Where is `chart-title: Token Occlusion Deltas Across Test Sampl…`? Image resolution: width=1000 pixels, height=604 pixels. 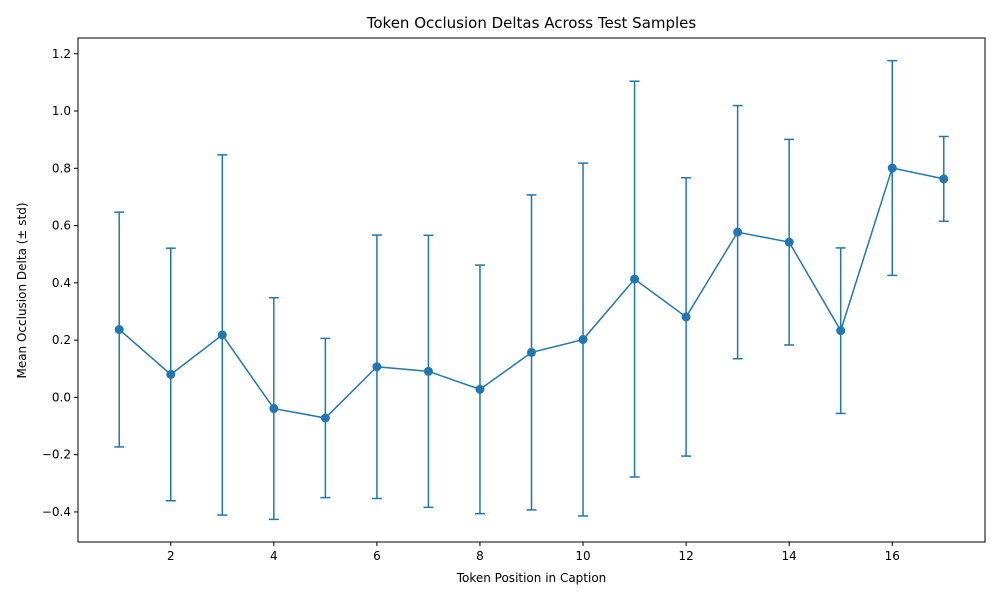 chart-title: Token Occlusion Deltas Across Test Sampl… is located at coordinates (531, 23).